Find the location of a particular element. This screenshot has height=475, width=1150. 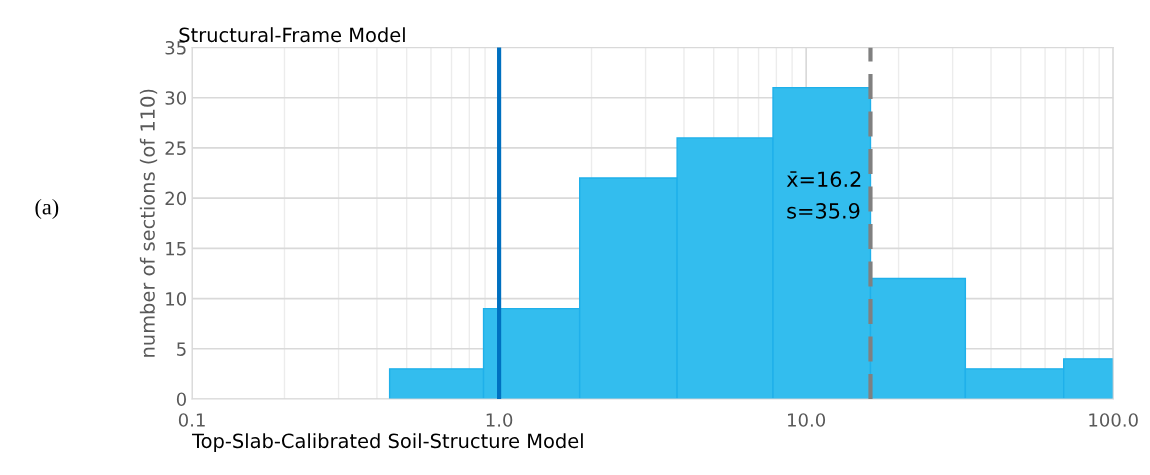

x-axis-title: Top-Slab-Calibrated Soil-Structure Model is located at coordinates (387, 442).